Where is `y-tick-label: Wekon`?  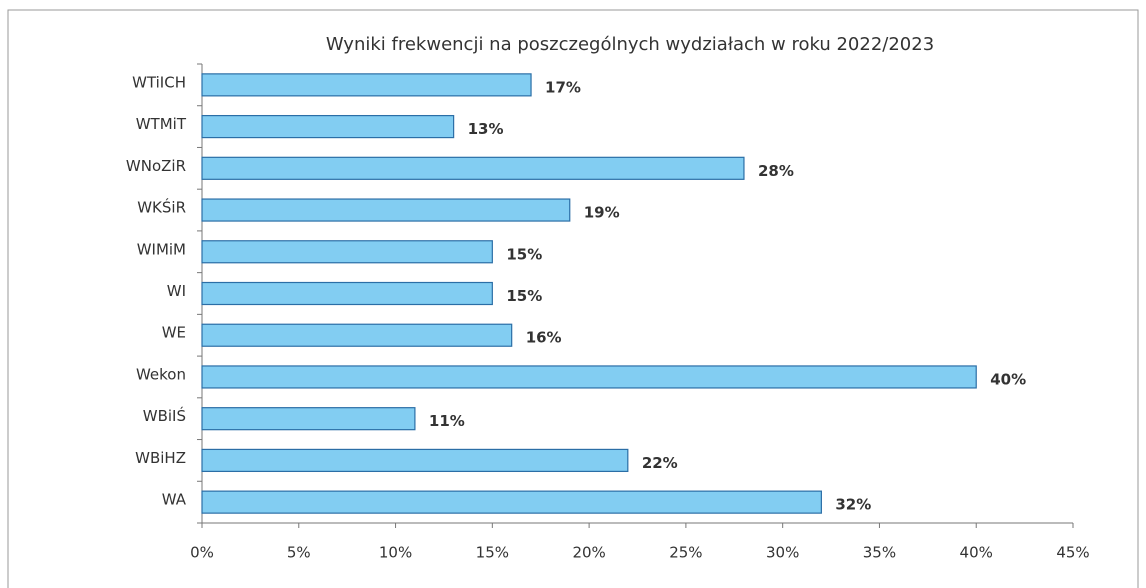 y-tick-label: Wekon is located at coordinates (161, 374).